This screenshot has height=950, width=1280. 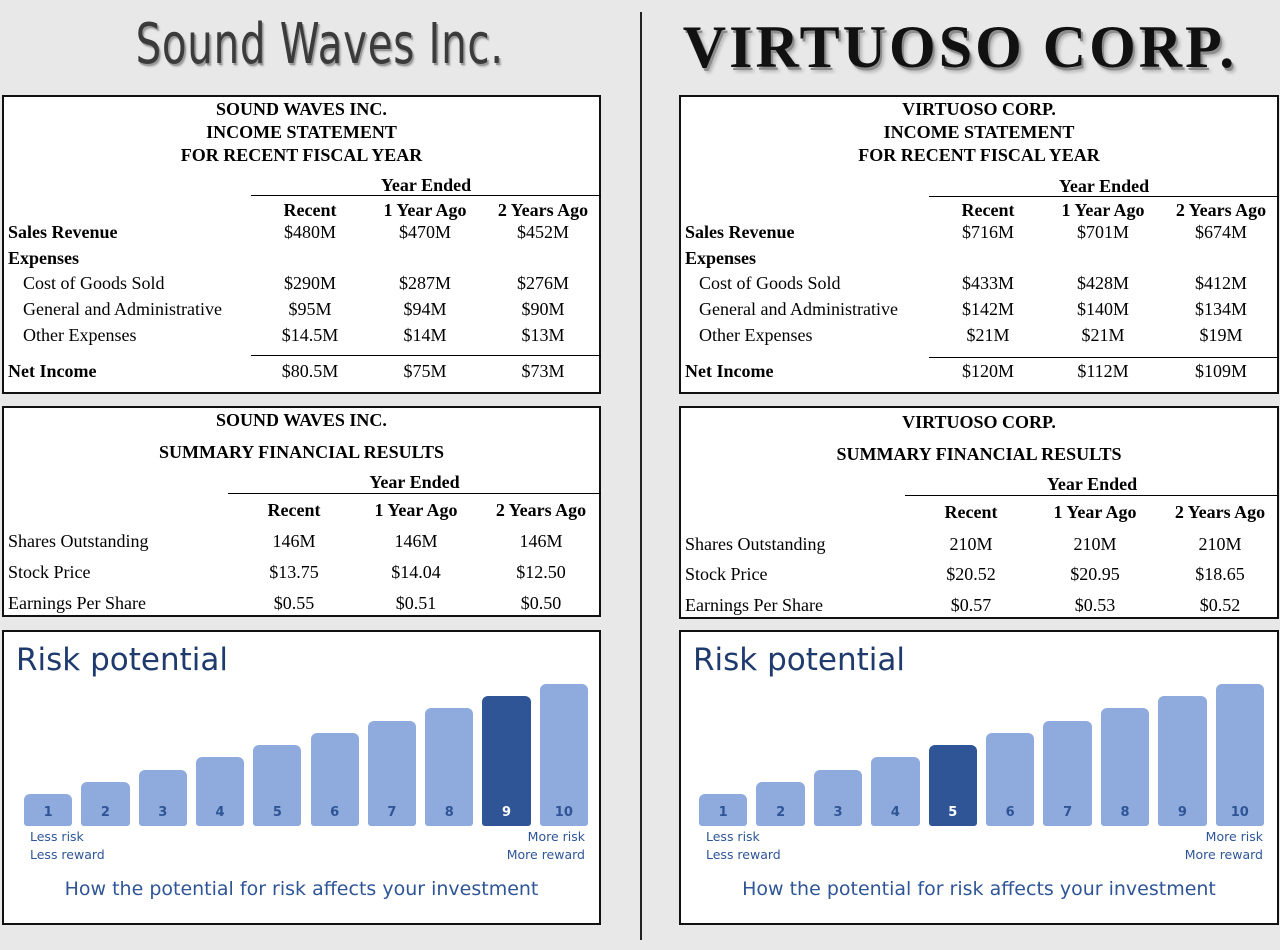 What do you see at coordinates (895, 791) in the screenshot?
I see `risk-bar-4: 4` at bounding box center [895, 791].